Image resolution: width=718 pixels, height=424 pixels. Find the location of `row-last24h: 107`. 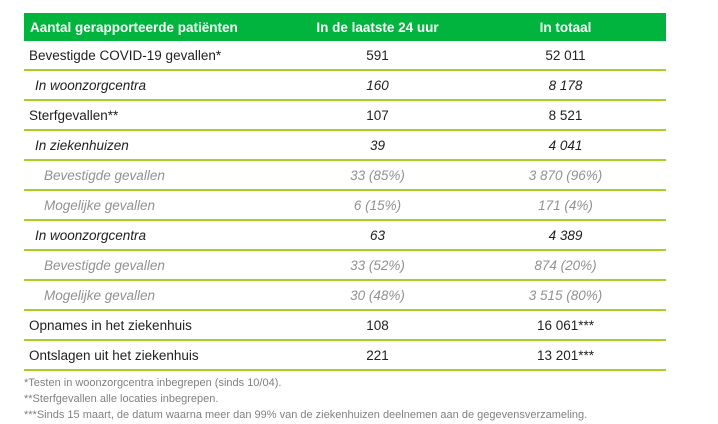

row-last24h: 107 is located at coordinates (377, 115).